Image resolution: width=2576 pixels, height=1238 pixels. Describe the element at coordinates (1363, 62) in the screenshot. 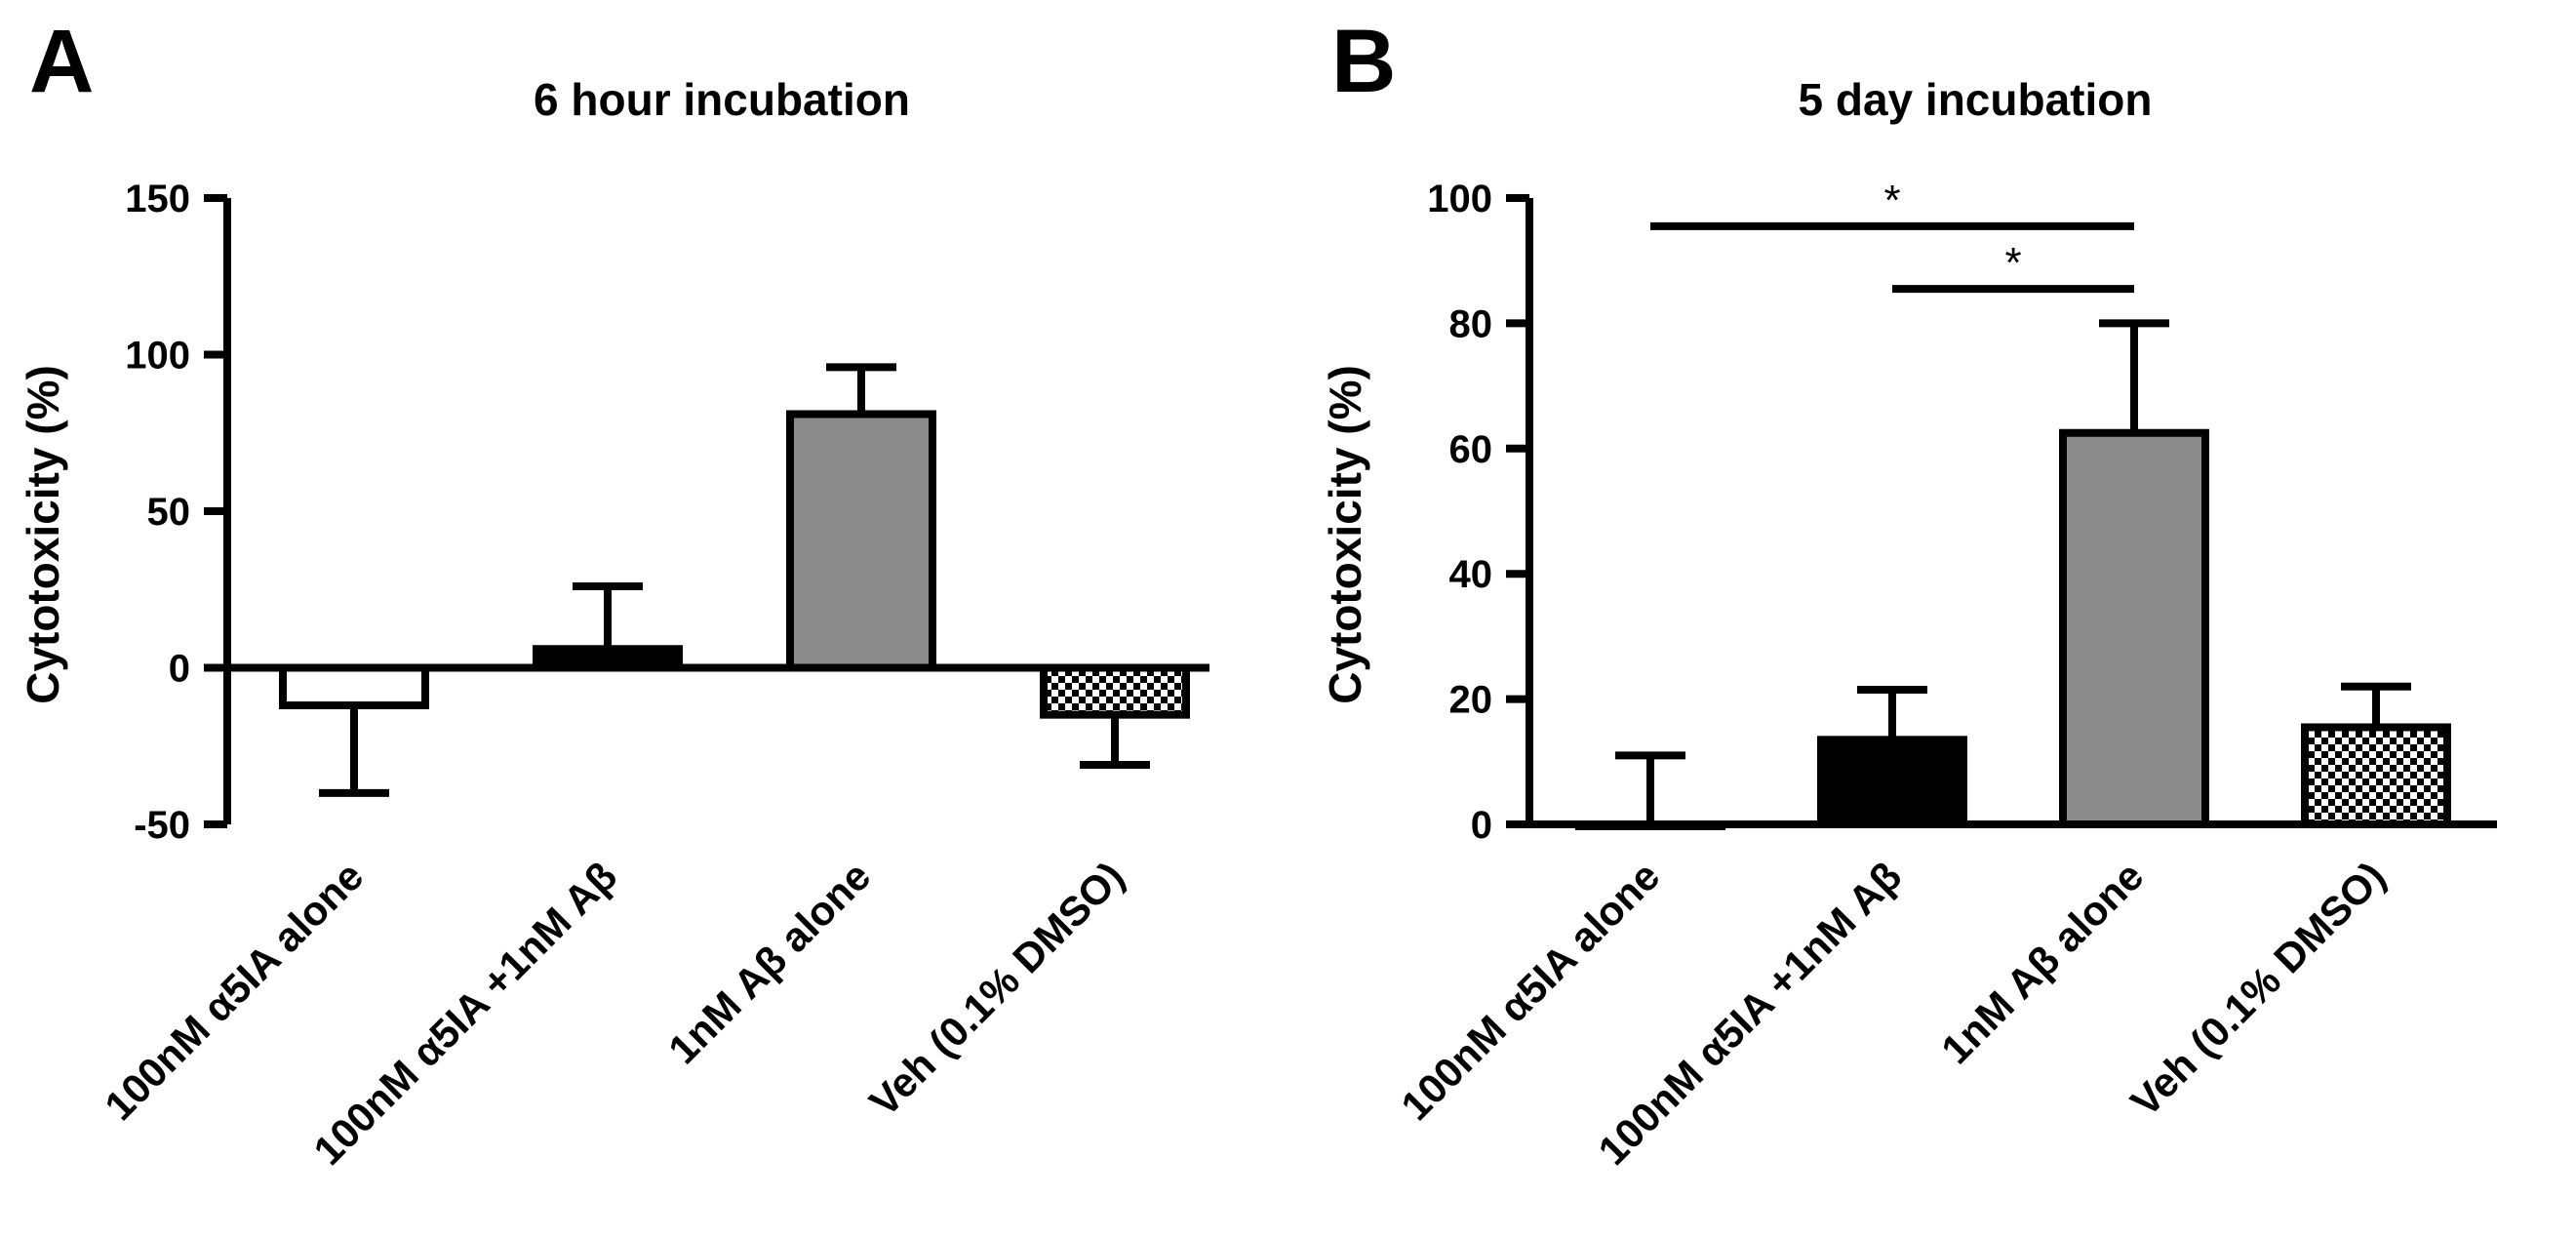

I see `panel-b-letter: B` at that location.